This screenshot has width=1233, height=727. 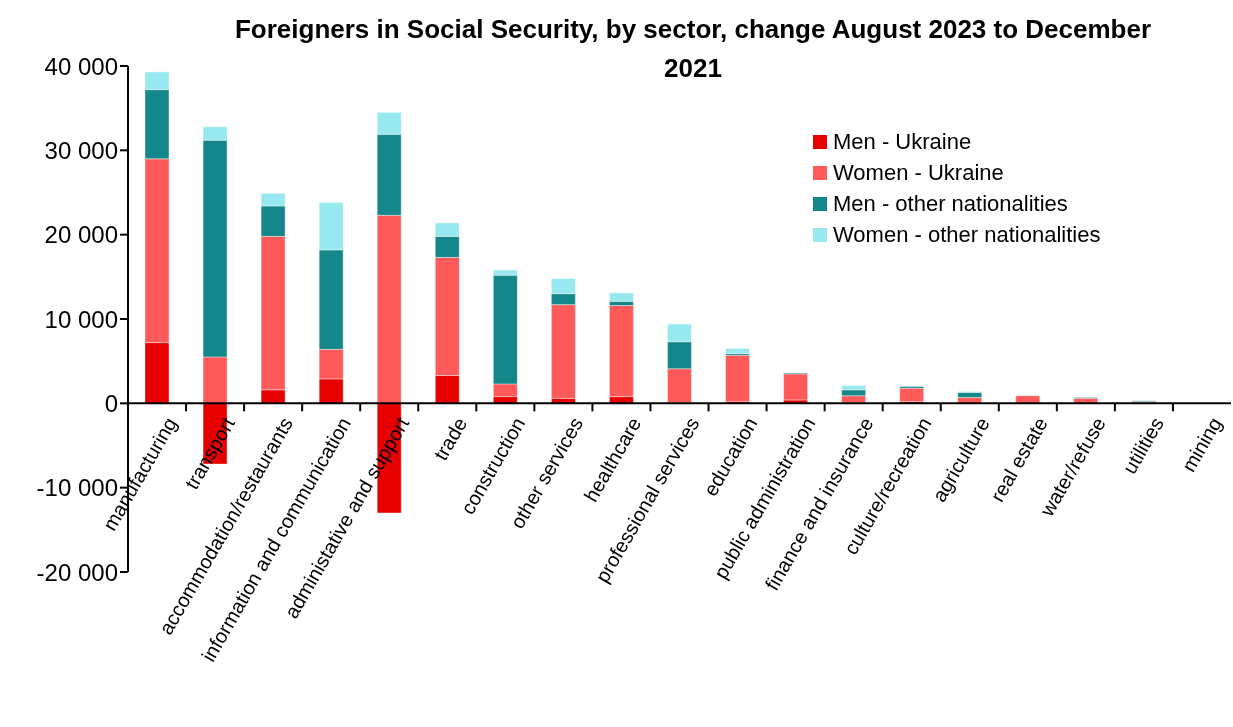 I want to click on legend-label: Men - other nationalities, so click(x=950, y=204).